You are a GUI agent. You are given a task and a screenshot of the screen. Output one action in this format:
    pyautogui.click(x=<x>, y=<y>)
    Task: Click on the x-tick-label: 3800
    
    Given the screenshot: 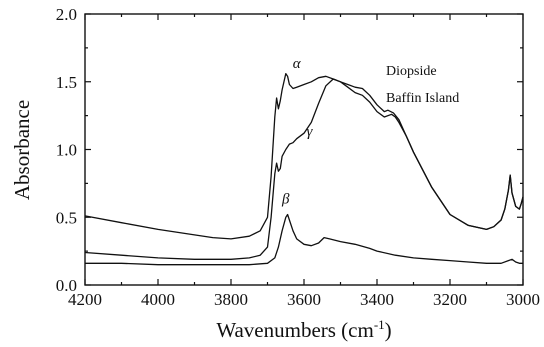 What is the action you would take?
    pyautogui.click(x=231, y=299)
    